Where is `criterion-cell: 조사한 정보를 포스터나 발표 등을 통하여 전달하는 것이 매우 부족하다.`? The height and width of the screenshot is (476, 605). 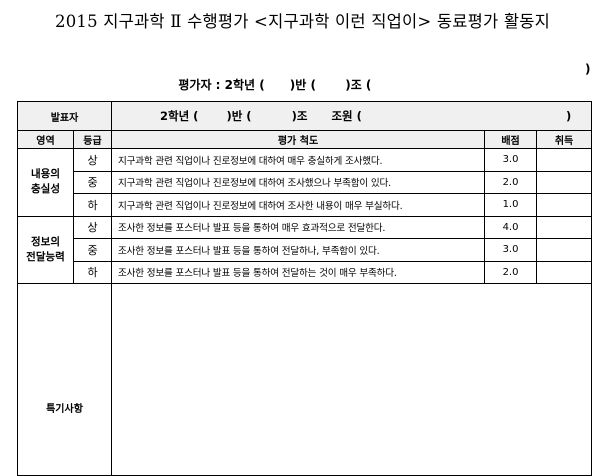
criterion-cell: 조사한 정보를 포스터나 발표 등을 통하여 전달하는 것이 매우 부족하다. is located at coordinates (298, 272).